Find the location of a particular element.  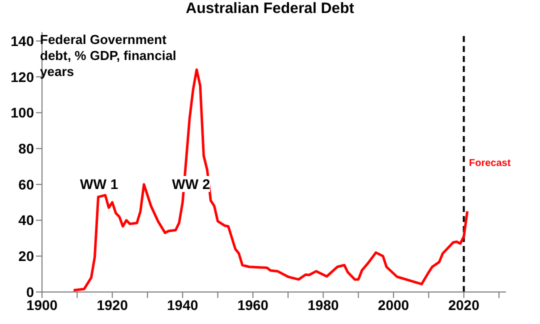

x-tick-label: 1940 is located at coordinates (182, 304).